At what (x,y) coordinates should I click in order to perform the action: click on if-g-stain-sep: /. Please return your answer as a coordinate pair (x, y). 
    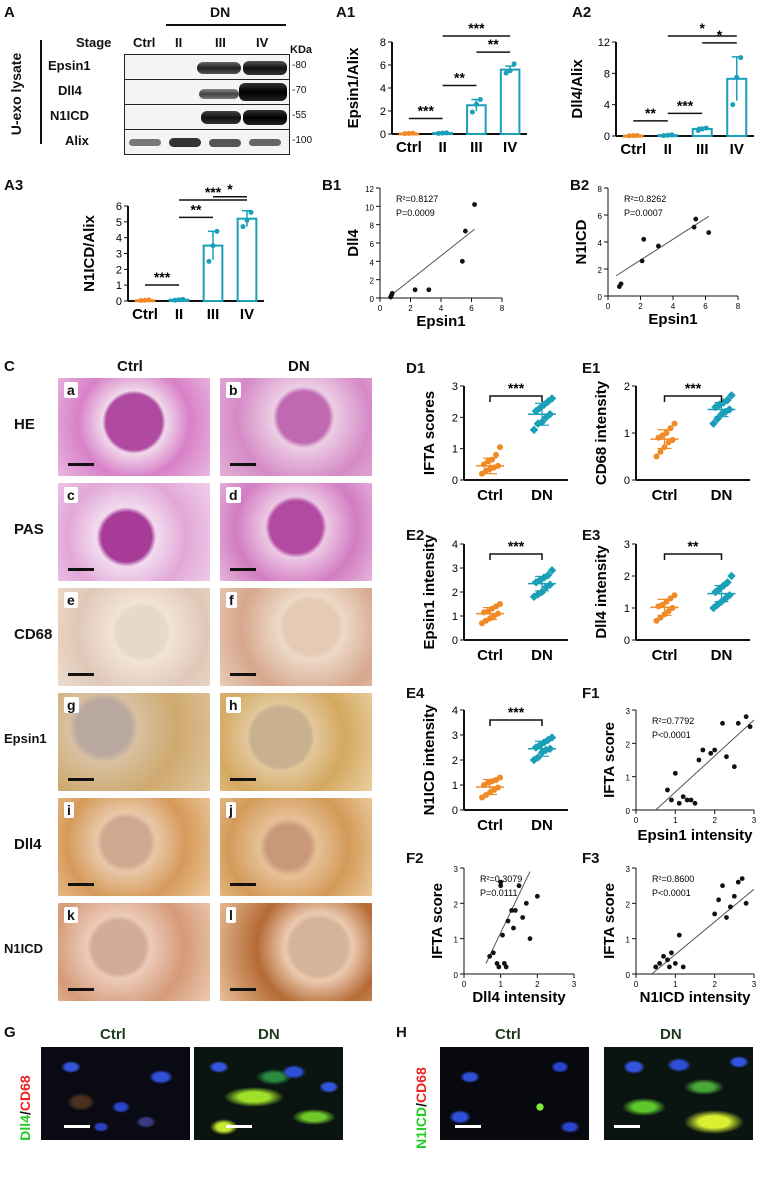
    Looking at the image, I should click on (25, 1113).